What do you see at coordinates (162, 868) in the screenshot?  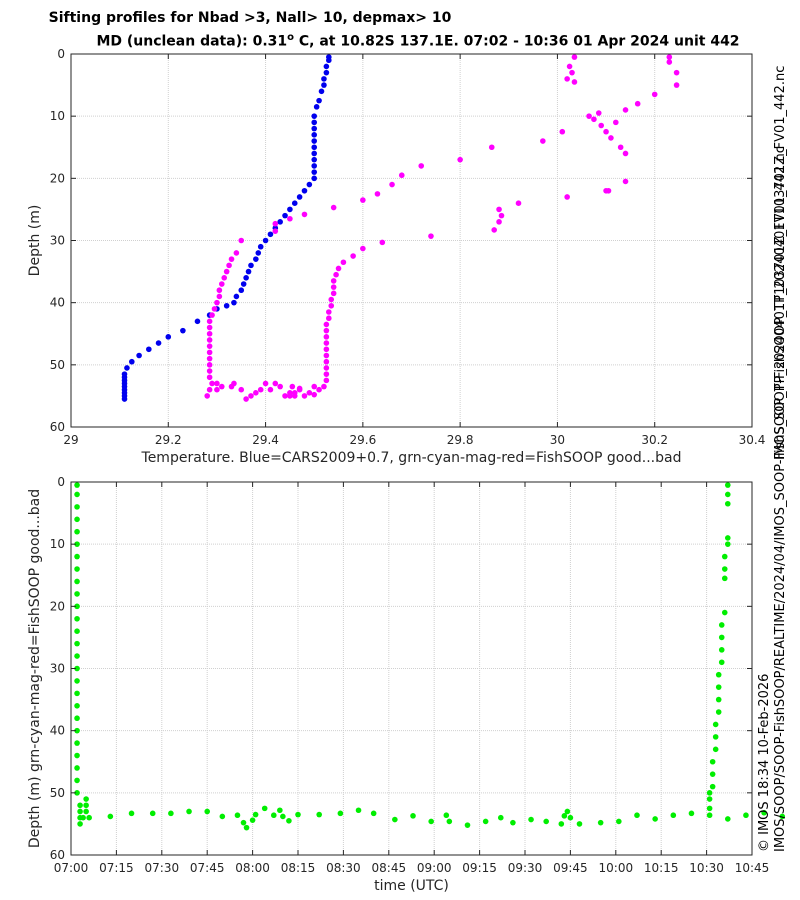 I see `x-tick-label: 07:30` at bounding box center [162, 868].